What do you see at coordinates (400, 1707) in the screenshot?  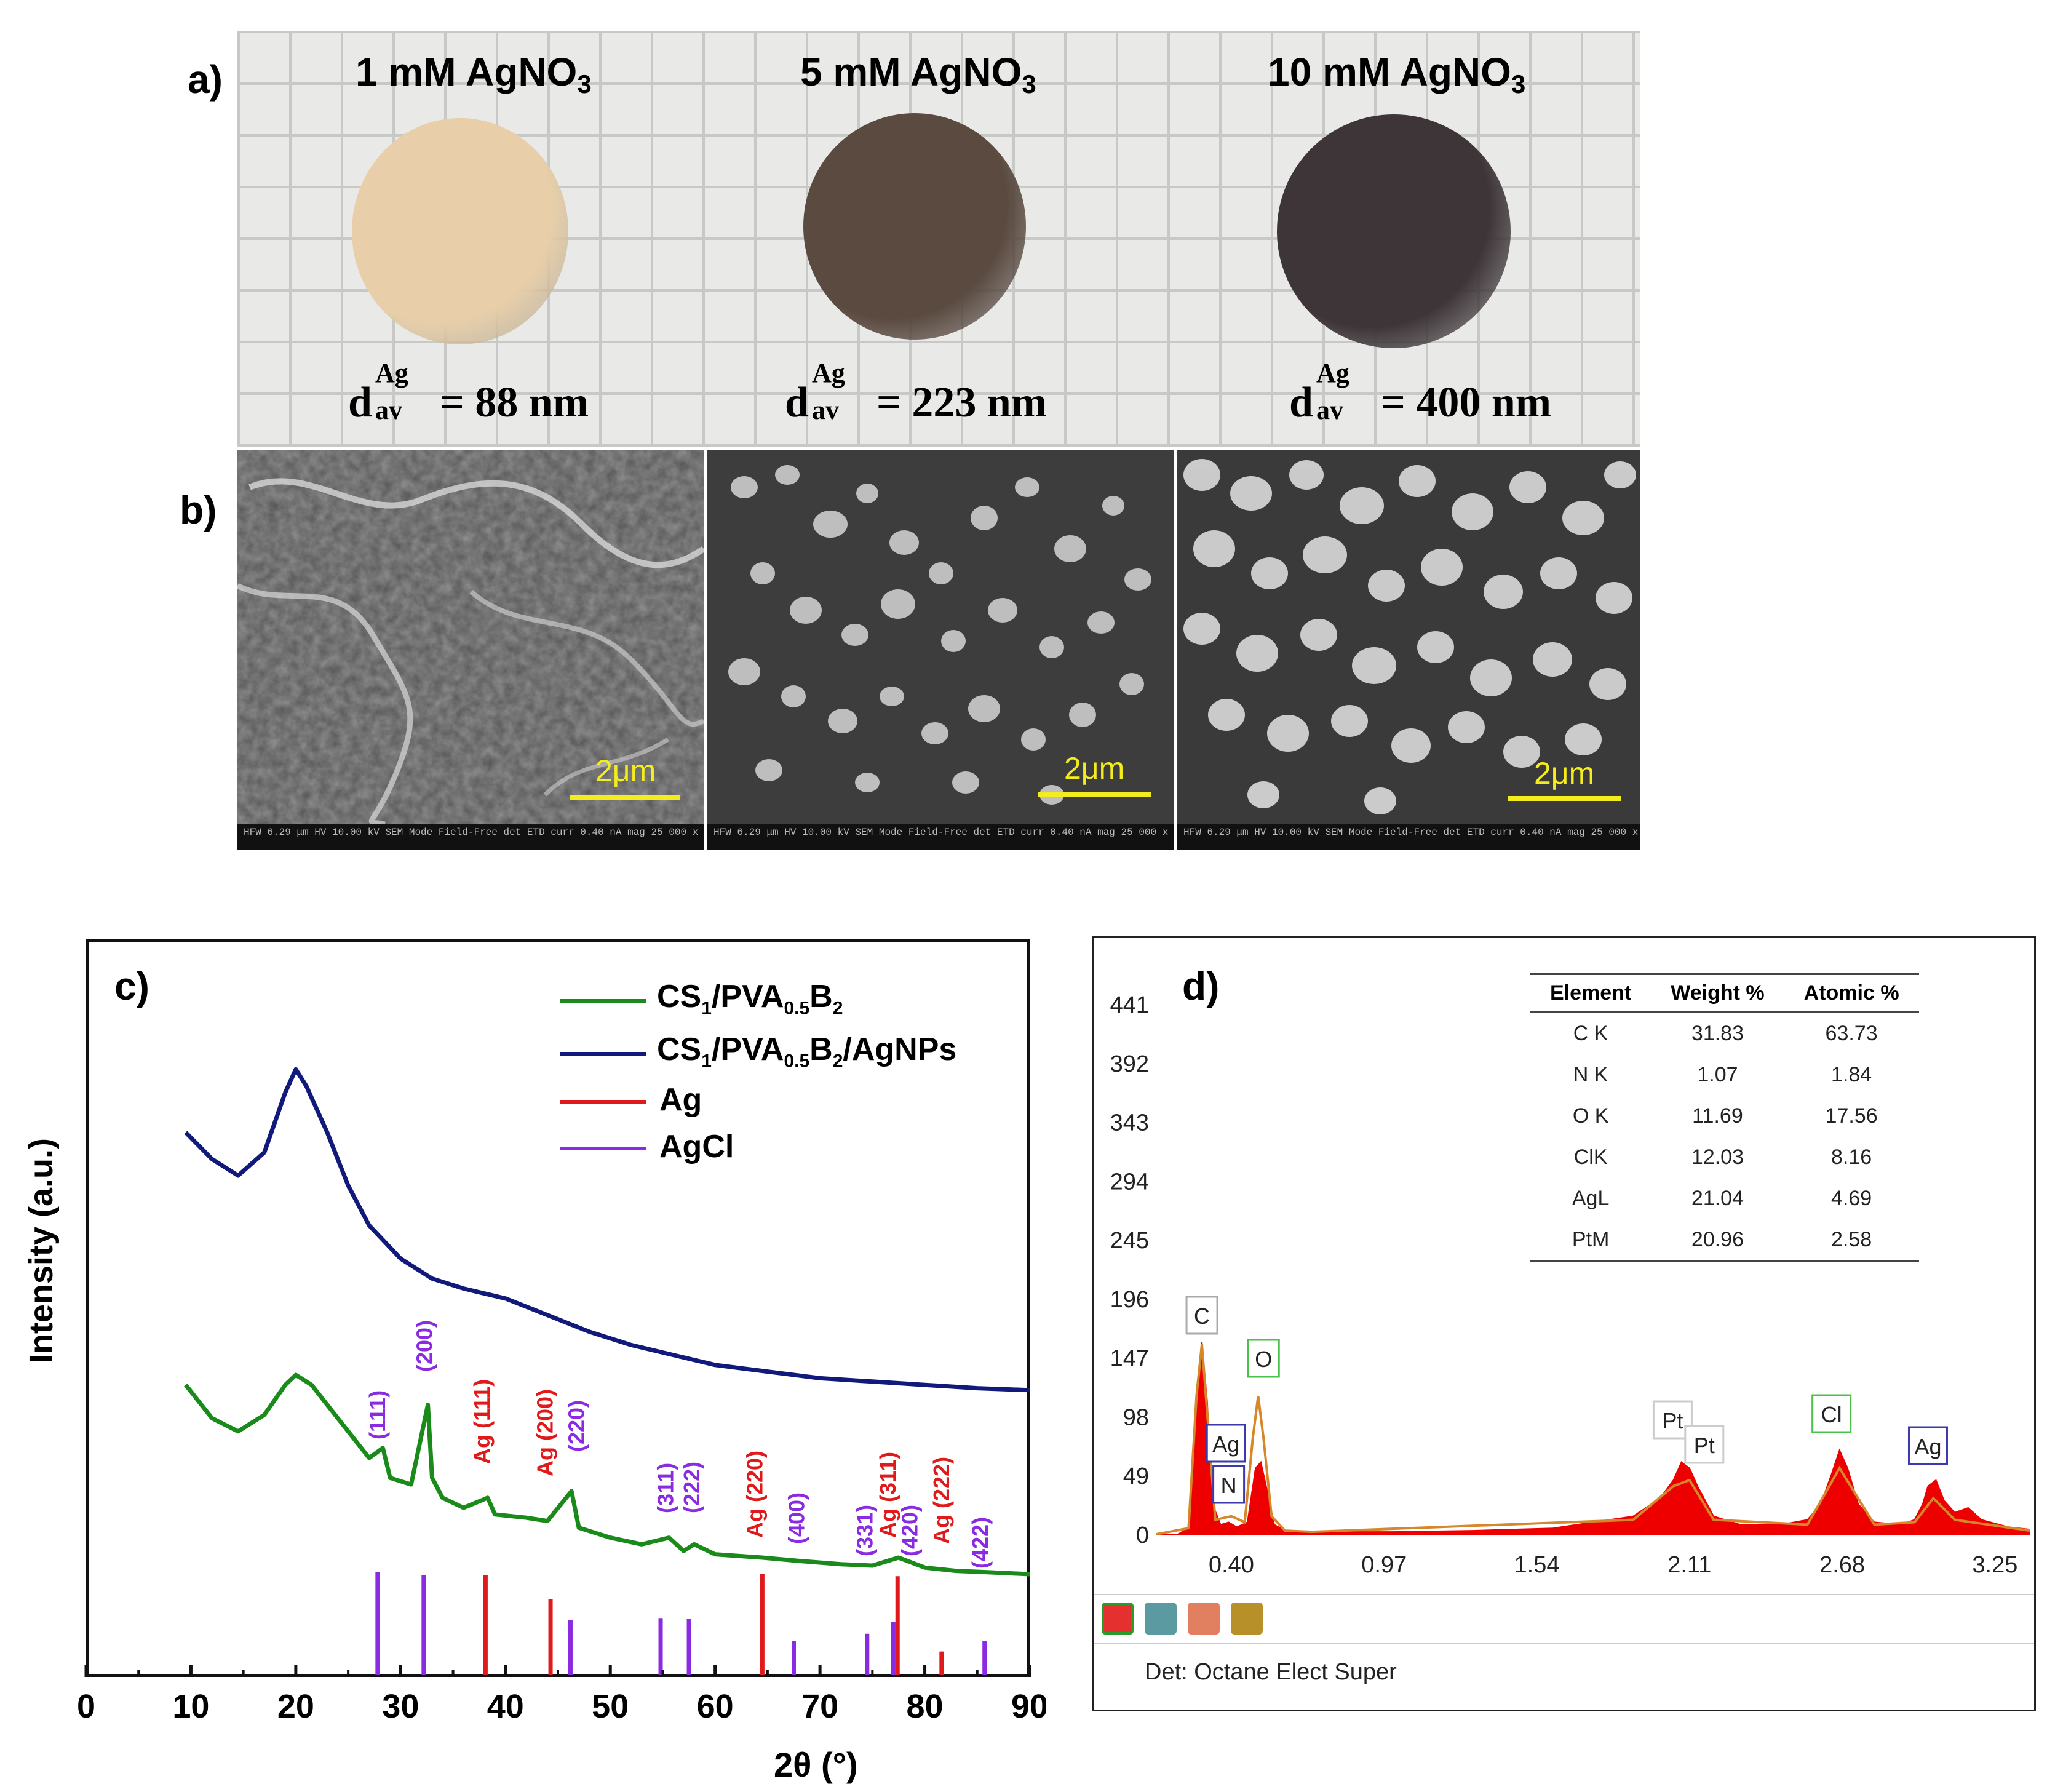 I see `x-tick-label: 30` at bounding box center [400, 1707].